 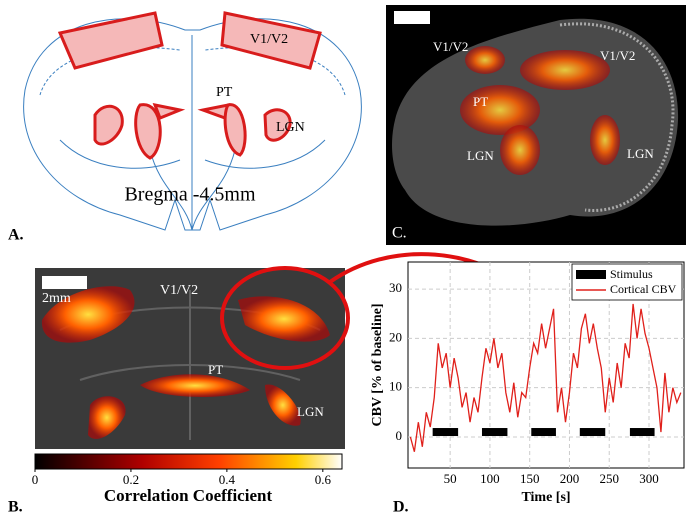 What do you see at coordinates (56, 298) in the screenshot?
I see `scale-label: 2mm` at bounding box center [56, 298].